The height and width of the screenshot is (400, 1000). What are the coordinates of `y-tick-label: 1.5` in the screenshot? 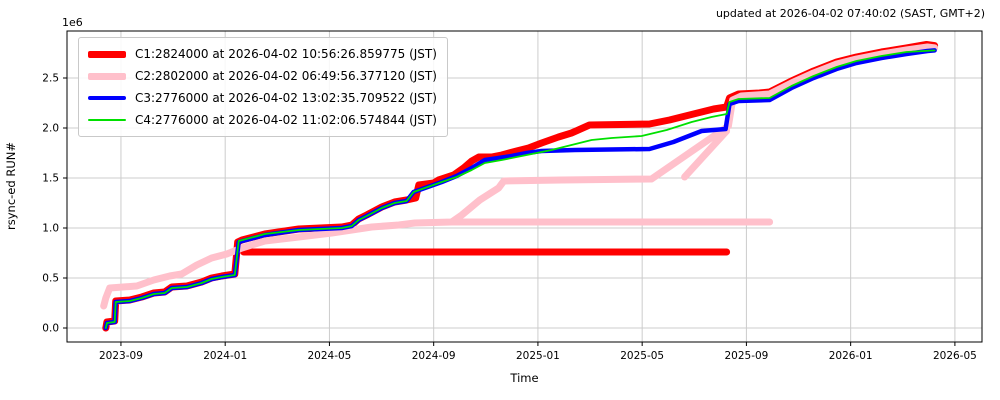 It's located at (50, 179).